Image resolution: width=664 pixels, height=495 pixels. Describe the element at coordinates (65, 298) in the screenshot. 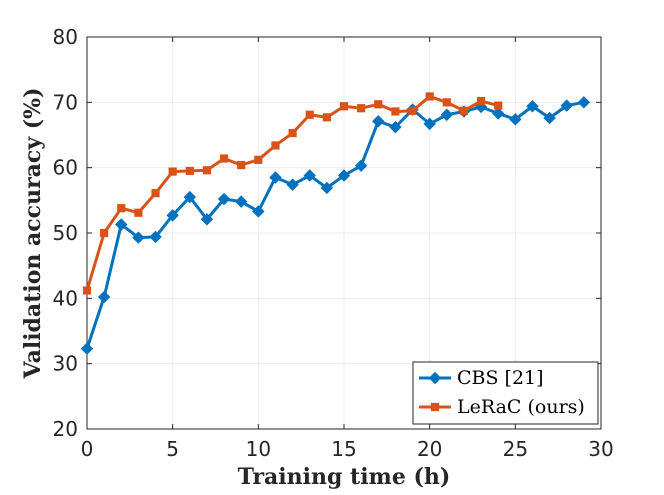

I see `y-tick-label: 40` at that location.